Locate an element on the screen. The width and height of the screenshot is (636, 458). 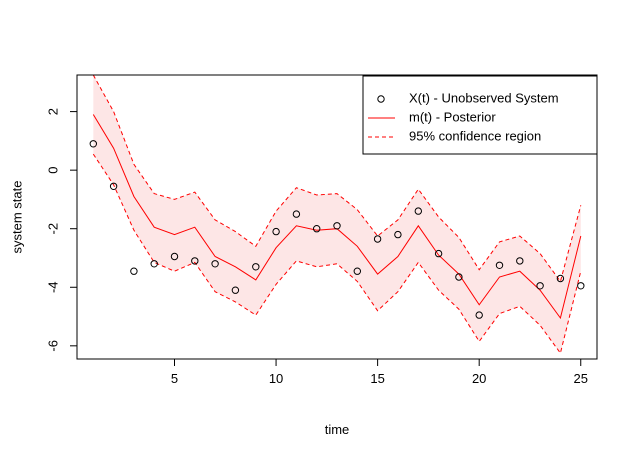
x-axis: 5 10 15 20 25 is located at coordinates (379, 372).